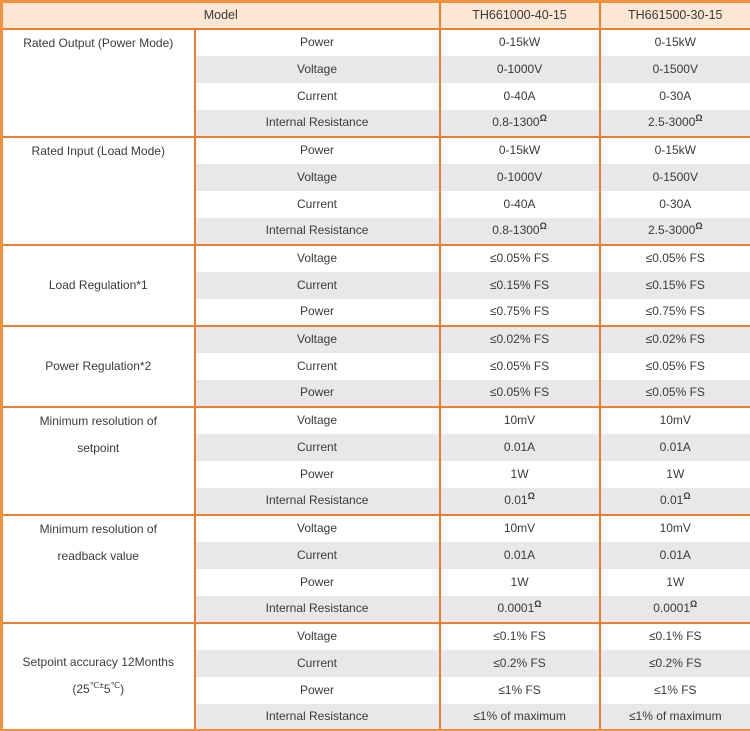 The height and width of the screenshot is (731, 750). I want to click on section-label: Load Regulation*1, so click(98, 284).